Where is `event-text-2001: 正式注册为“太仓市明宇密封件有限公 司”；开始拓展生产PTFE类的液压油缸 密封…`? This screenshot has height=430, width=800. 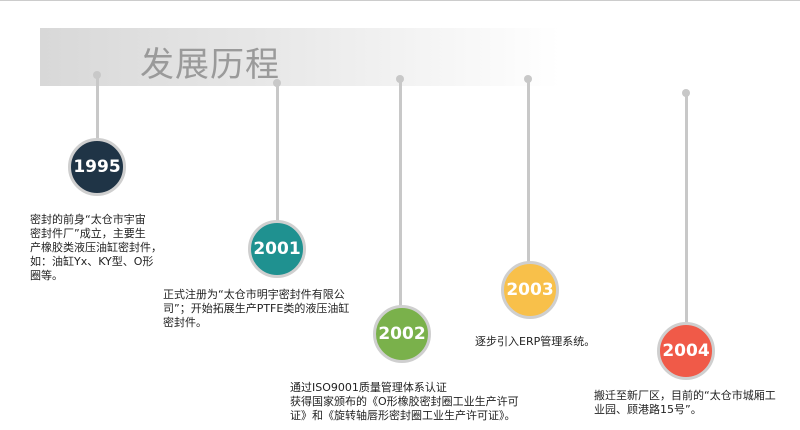
event-text-2001: 正式注册为“太仓市明宇密封件有限公 司”；开始拓展生产PTFE类的液压油缸 密封… is located at coordinates (256, 308).